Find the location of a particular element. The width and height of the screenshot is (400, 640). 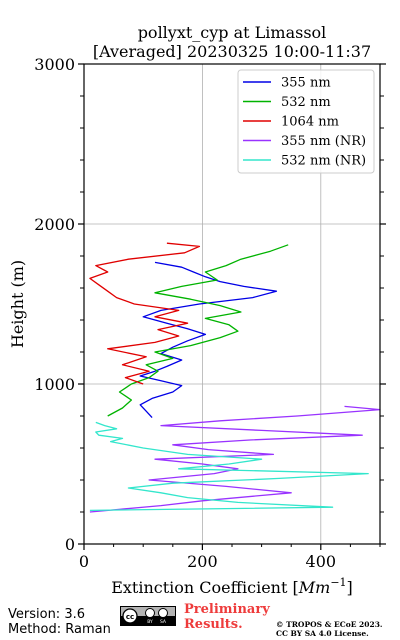

legend-frame is located at coordinates (306, 121).